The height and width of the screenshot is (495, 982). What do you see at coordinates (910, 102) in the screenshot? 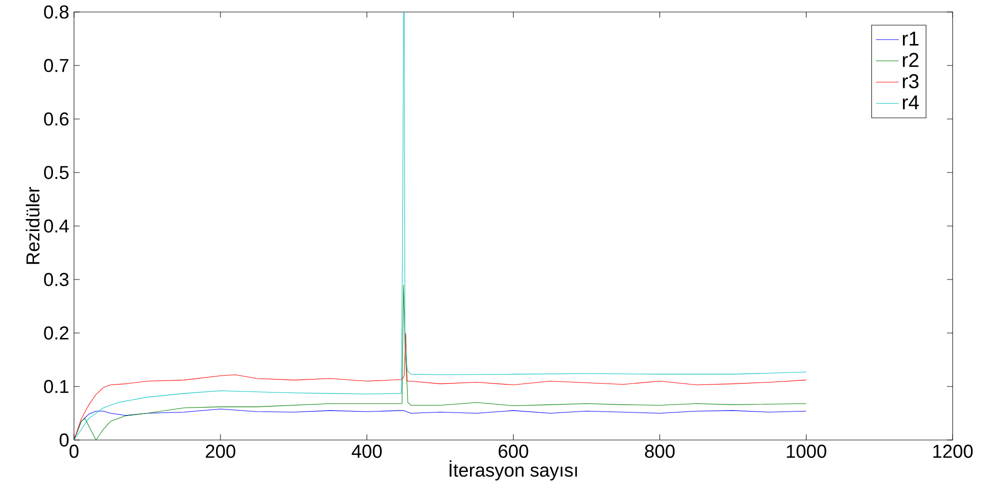
I see `legend-label: r4` at bounding box center [910, 102].